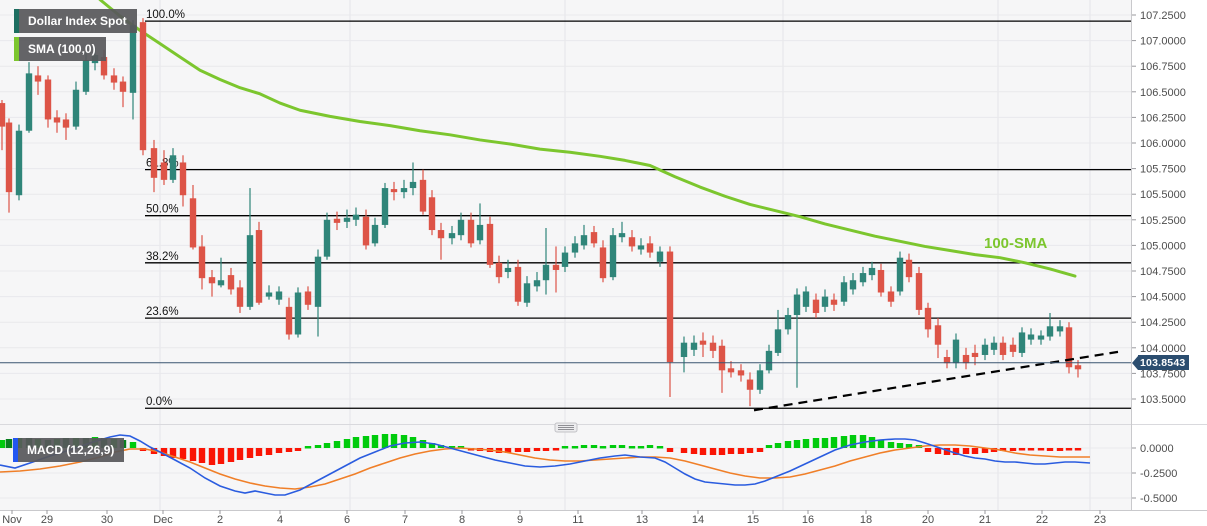 The width and height of the screenshot is (1207, 526). I want to click on sma-accent-bar, so click(16, 49).